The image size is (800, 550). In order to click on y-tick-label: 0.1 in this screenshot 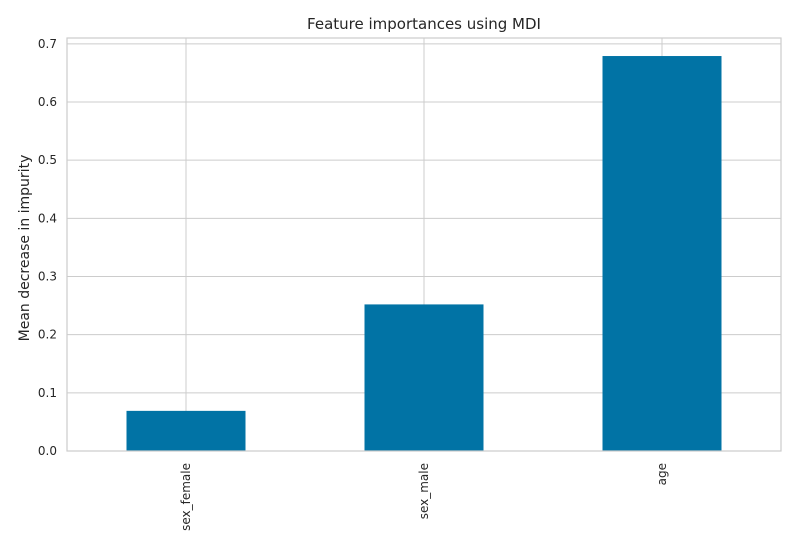, I will do `click(47, 393)`.